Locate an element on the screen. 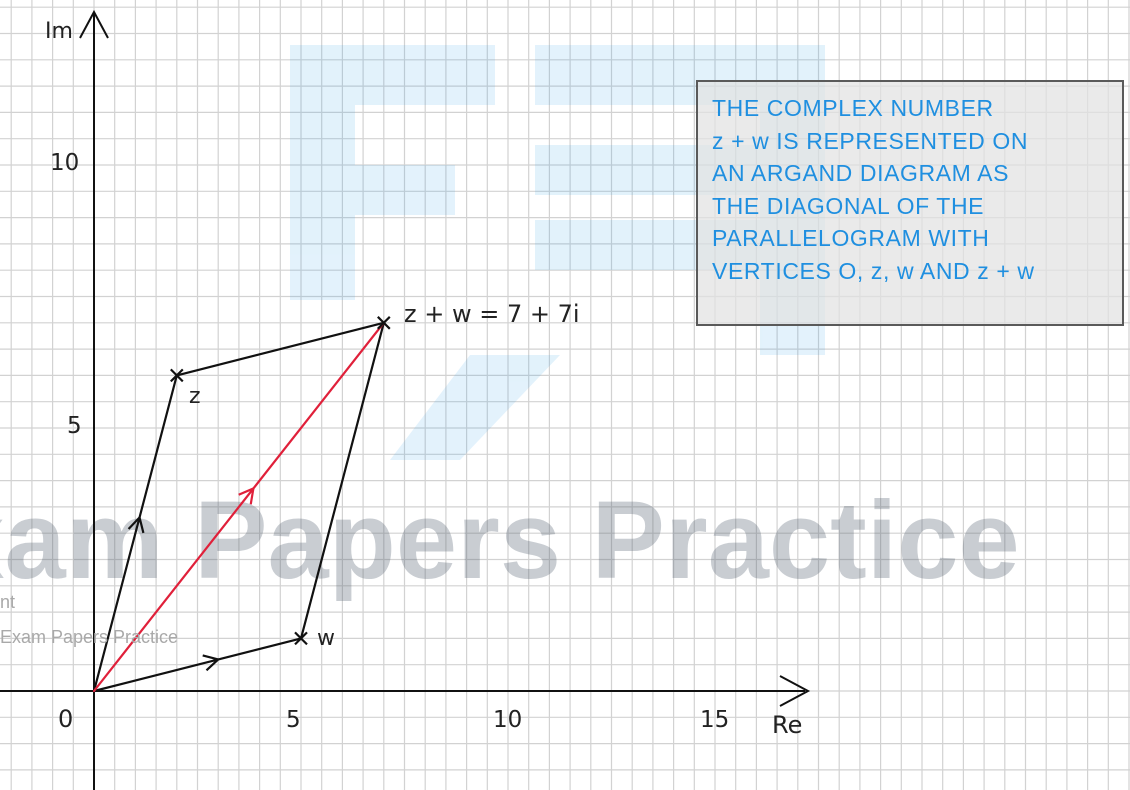 This screenshot has width=1130, height=790. x-tick-label-5: 5 is located at coordinates (293, 720).